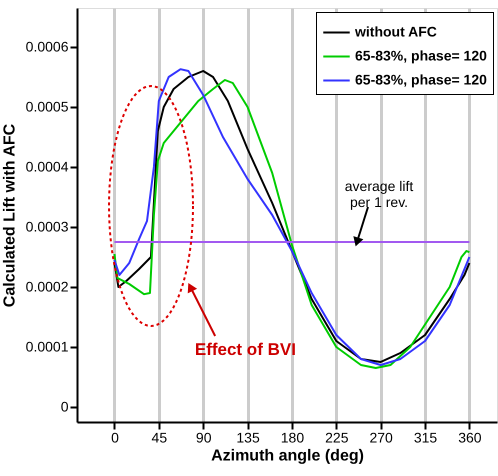 The image size is (498, 476). Describe the element at coordinates (10, 215) in the screenshot. I see `y-axis-title: Calculated Lift with AFC` at that location.